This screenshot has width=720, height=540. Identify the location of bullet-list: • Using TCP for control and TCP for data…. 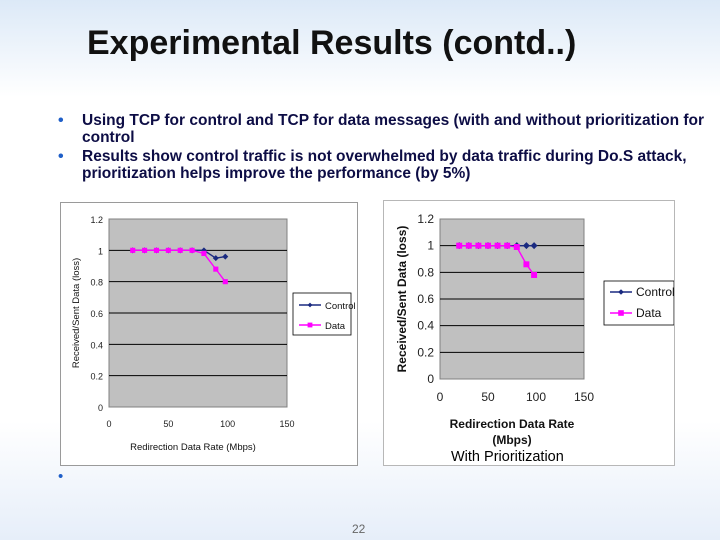
(383, 148).